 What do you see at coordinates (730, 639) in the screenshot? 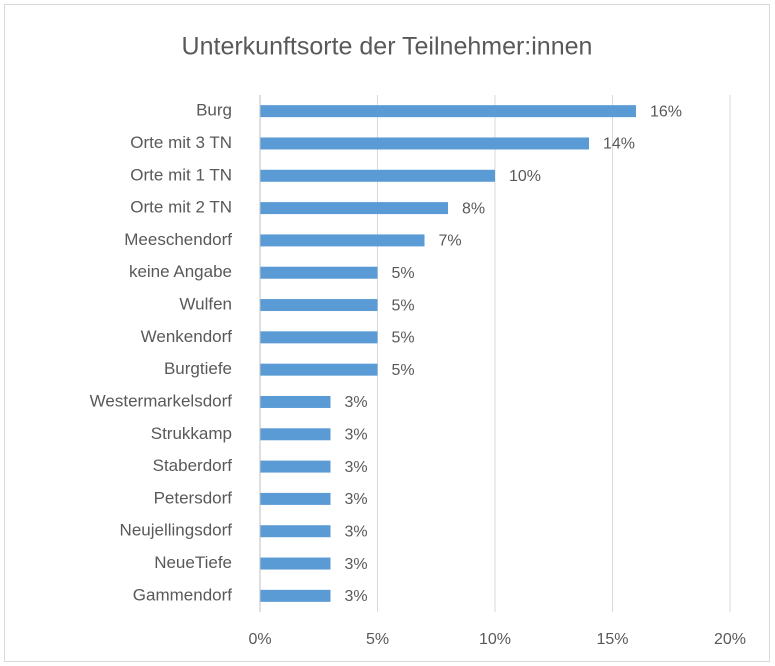
I see `x-tick-label: 20%` at bounding box center [730, 639].